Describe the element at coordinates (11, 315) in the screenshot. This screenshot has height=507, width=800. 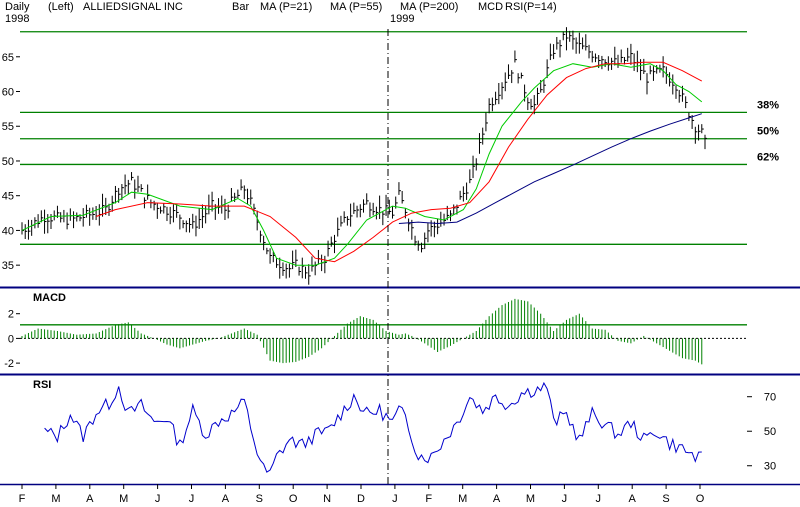
I see `macd-tick-label: 2` at that location.